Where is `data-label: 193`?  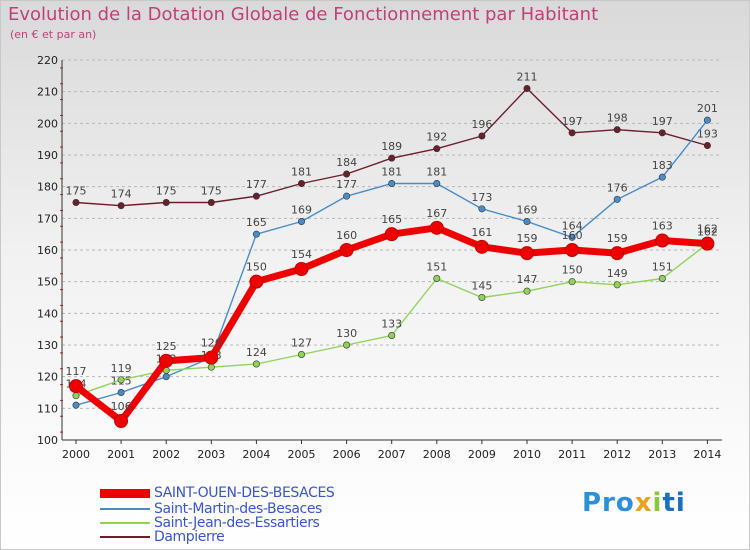 data-label: 193 is located at coordinates (707, 134).